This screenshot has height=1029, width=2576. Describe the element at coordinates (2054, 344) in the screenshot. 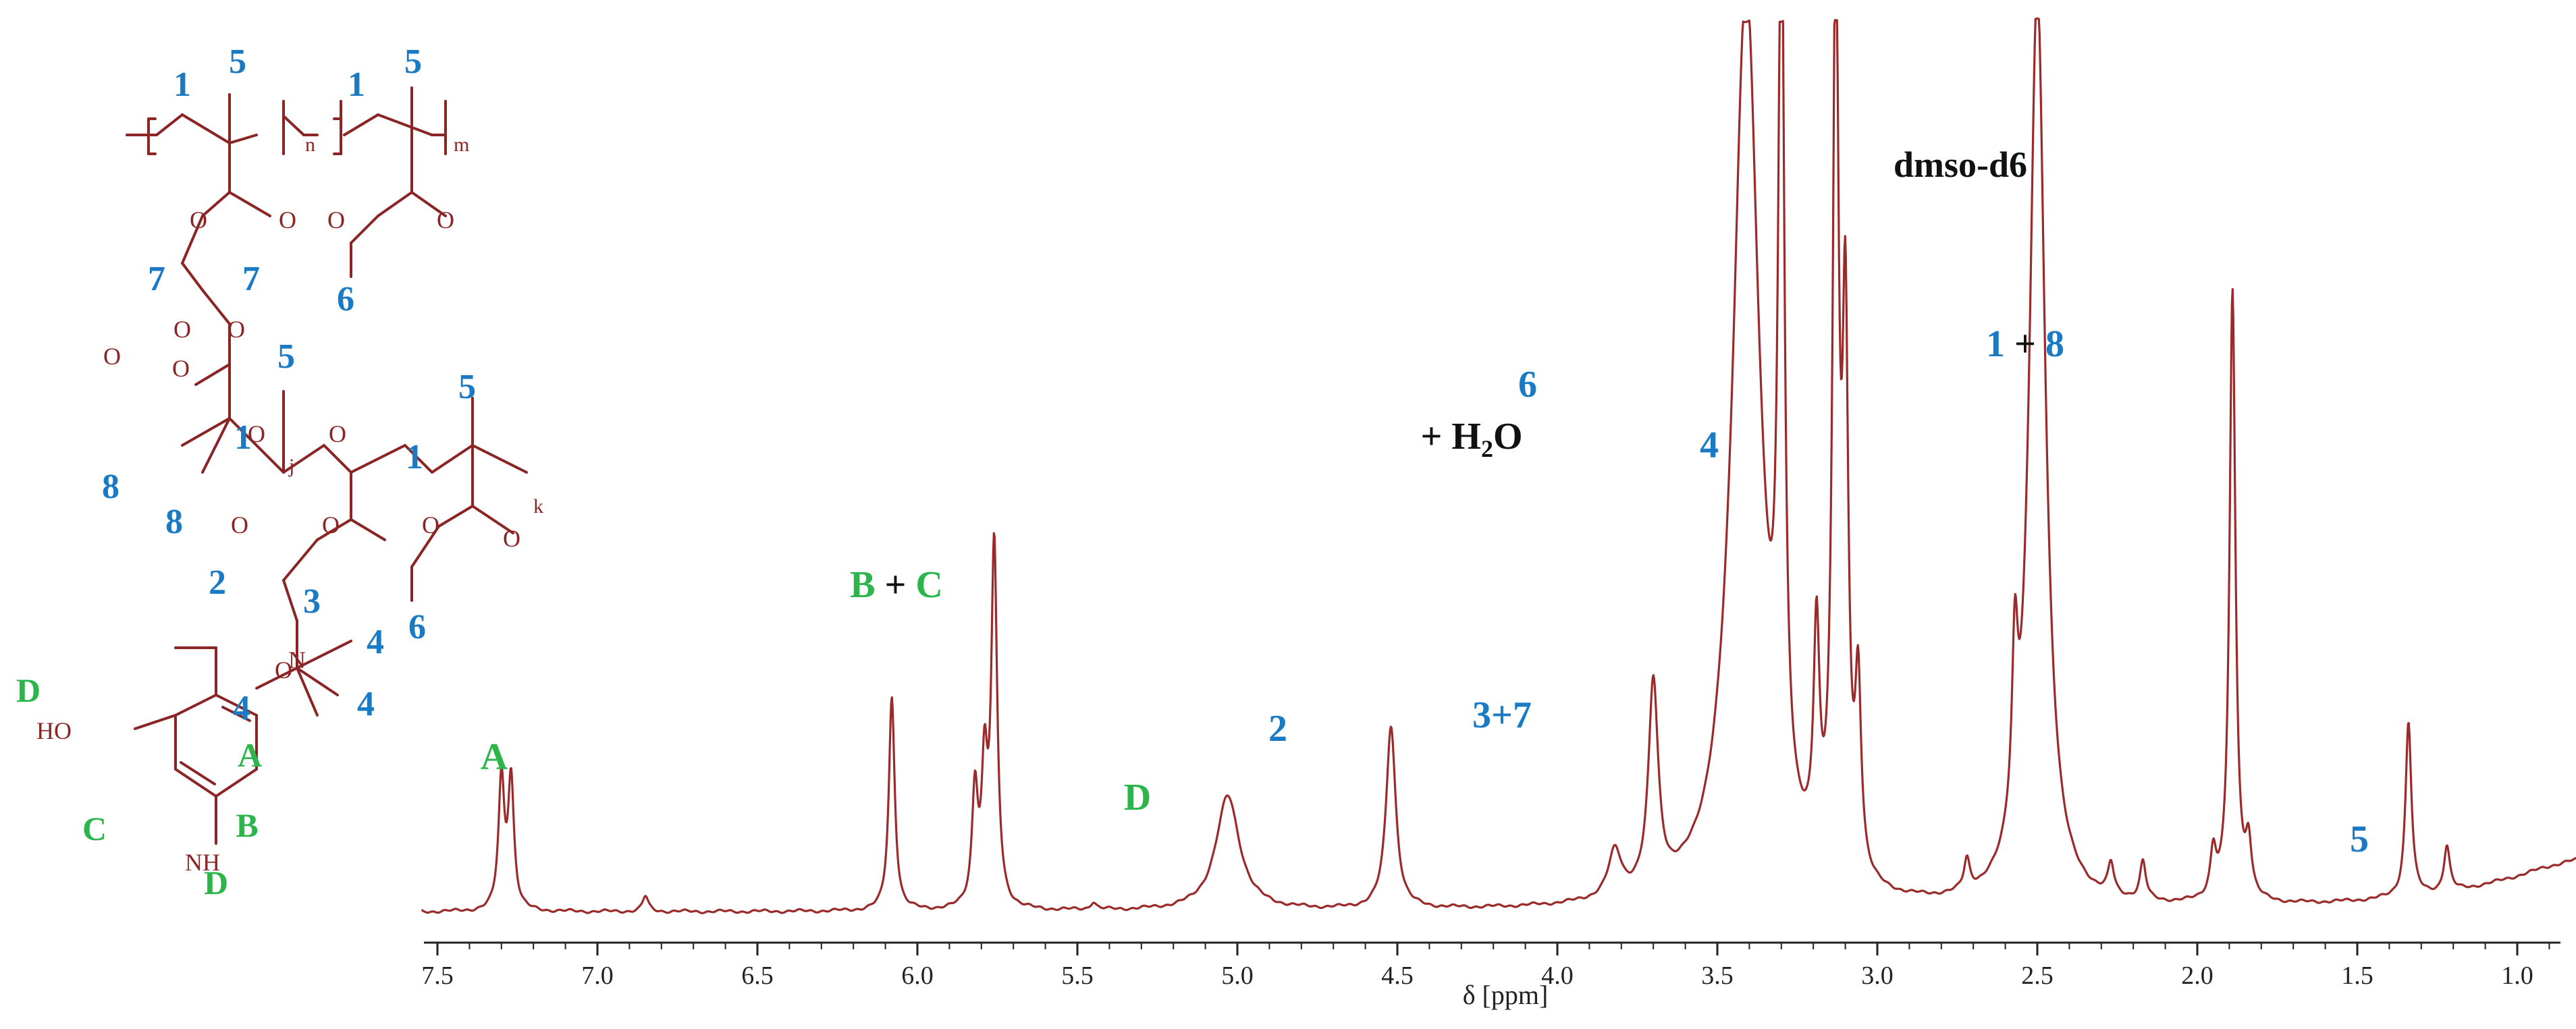

I see `annotation-part: 8` at that location.